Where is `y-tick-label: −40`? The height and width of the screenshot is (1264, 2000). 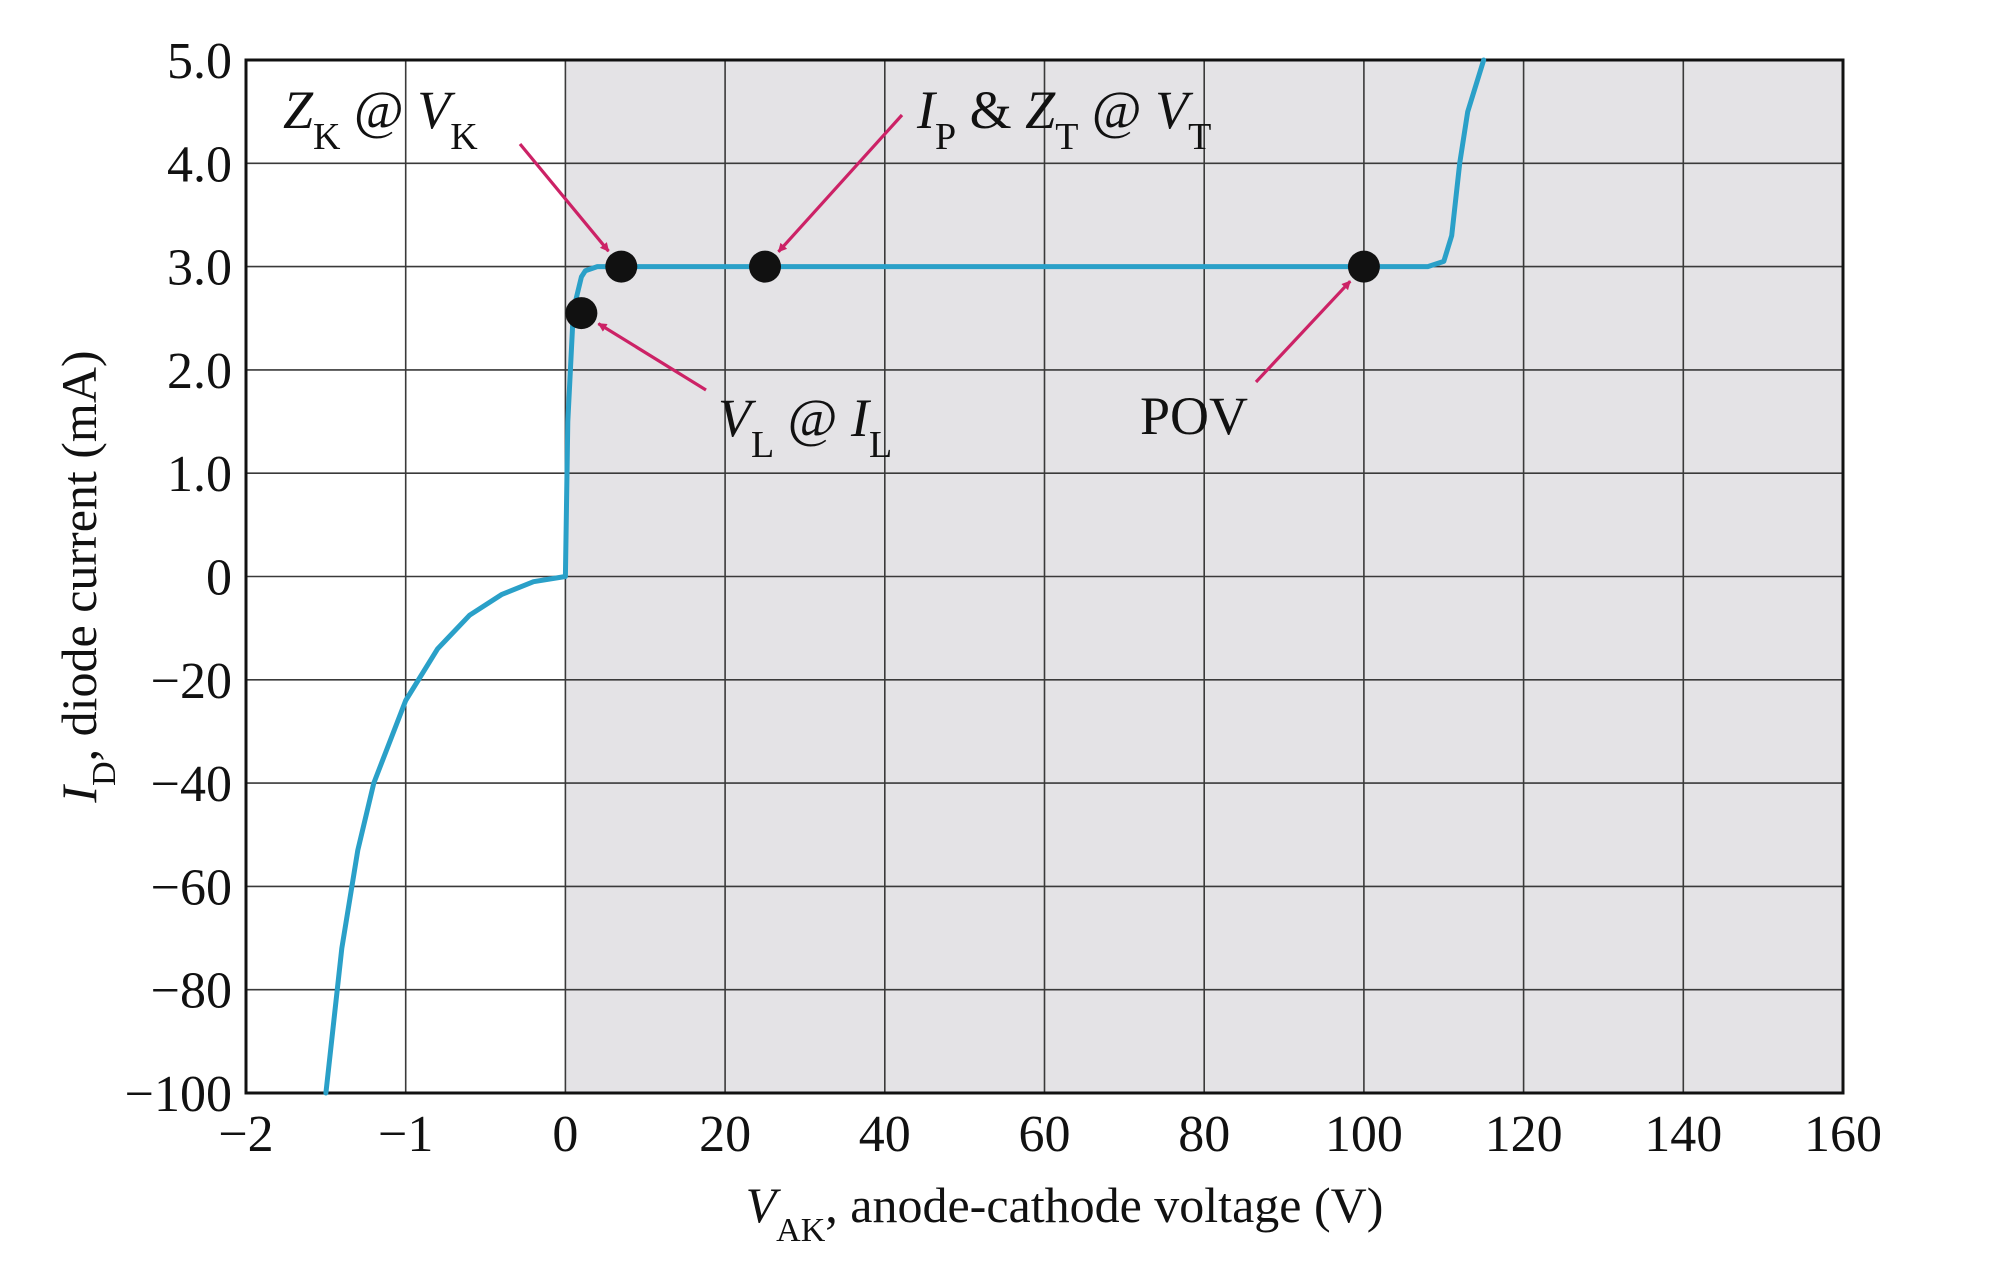
y-tick-label: −40 is located at coordinates (191, 784).